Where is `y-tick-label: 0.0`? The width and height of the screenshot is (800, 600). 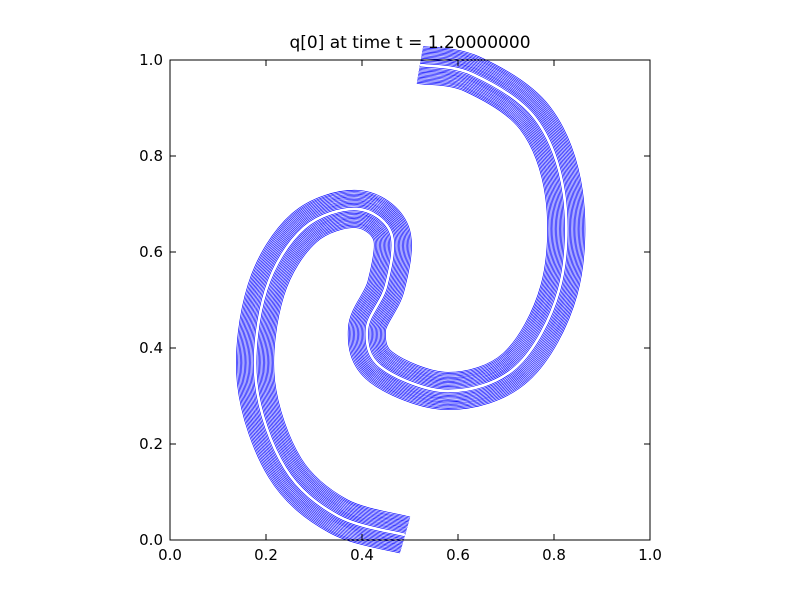 y-tick-label: 0.0 is located at coordinates (151, 540).